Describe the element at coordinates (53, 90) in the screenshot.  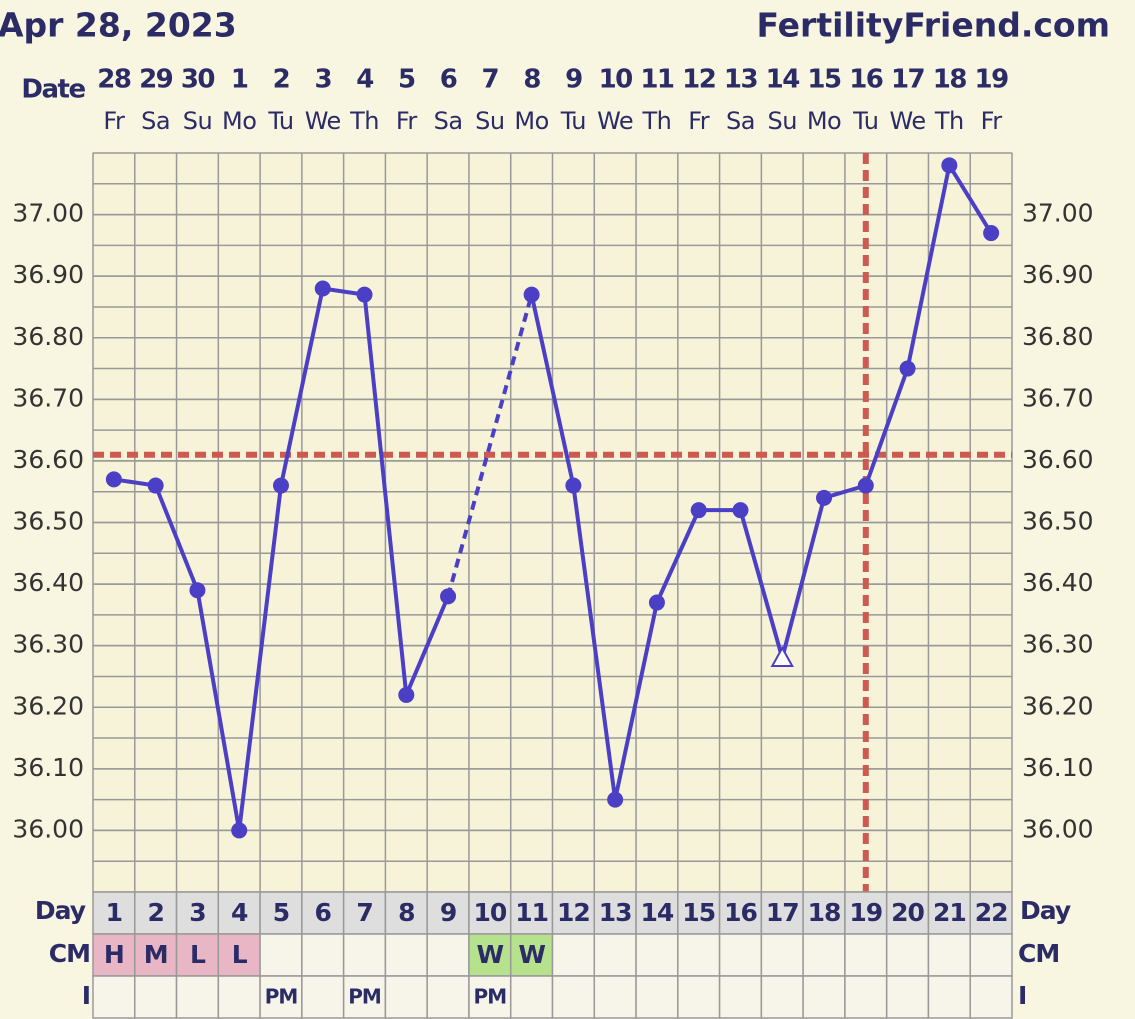
I see `date-label: Date` at that location.